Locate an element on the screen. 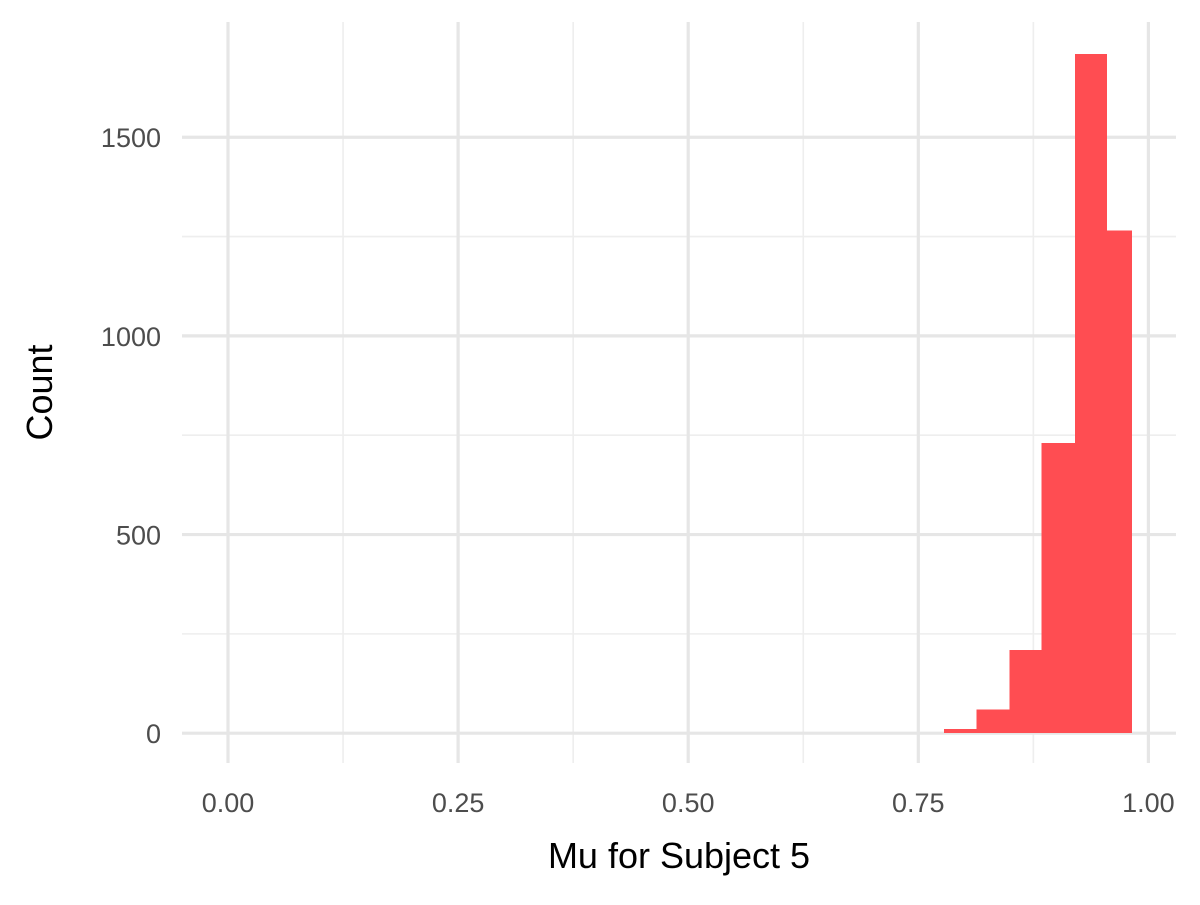  histogram-bars is located at coordinates (1038, 393).